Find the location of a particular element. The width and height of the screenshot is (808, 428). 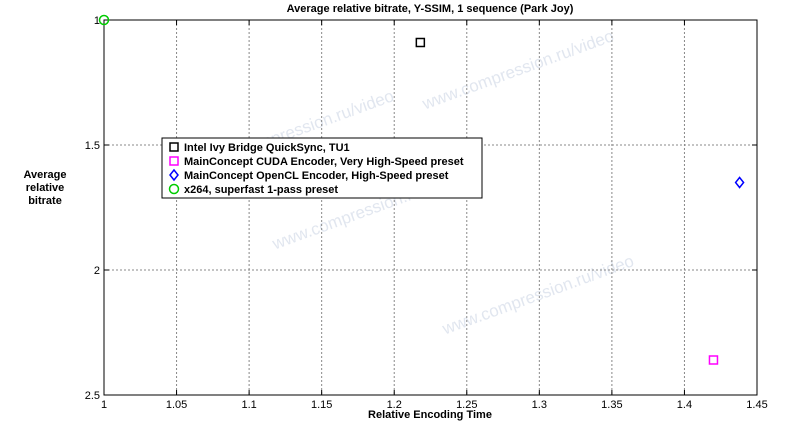

y-axis-label: Average relative bitrate is located at coordinates (44, 188).